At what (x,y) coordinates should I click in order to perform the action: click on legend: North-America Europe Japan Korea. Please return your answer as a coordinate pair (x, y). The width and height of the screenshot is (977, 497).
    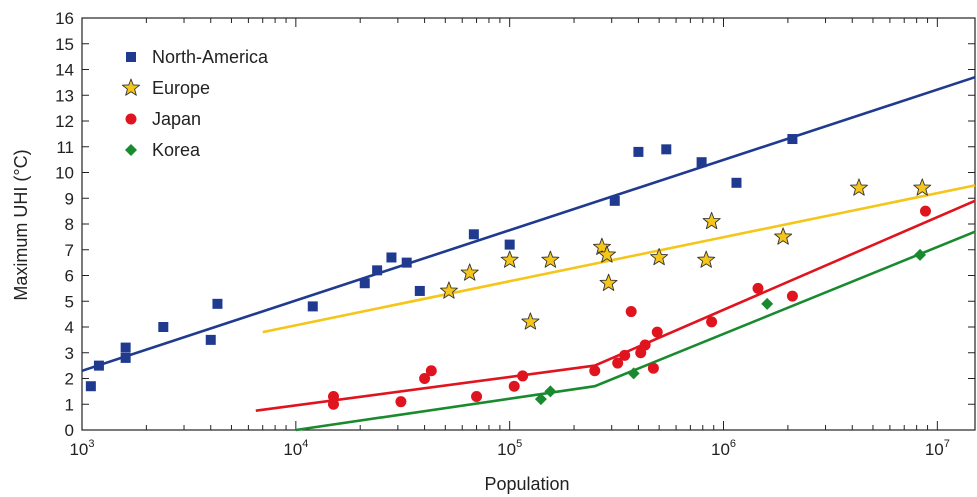
    Looking at the image, I should click on (195, 103).